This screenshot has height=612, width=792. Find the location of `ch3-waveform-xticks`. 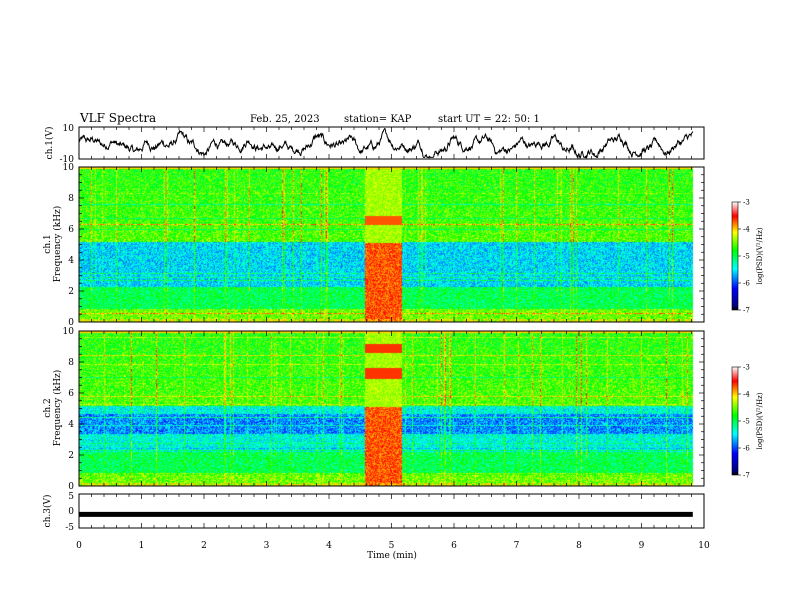

ch3-waveform-xticks is located at coordinates (391, 511).